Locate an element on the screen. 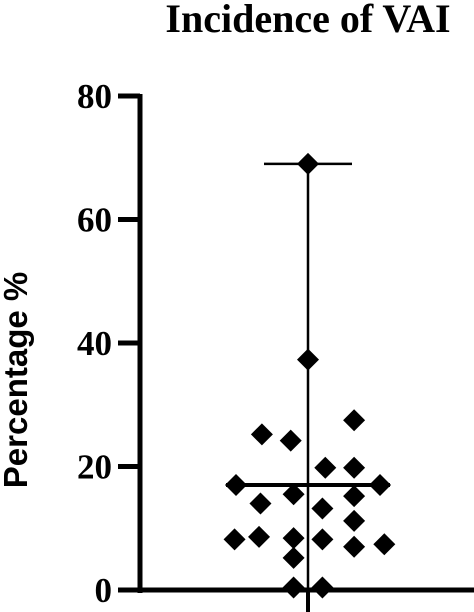  y-tick-label-0: 0 is located at coordinates (104, 590).